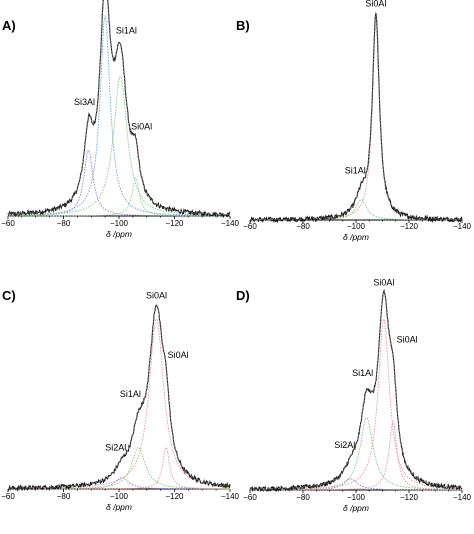 Image resolution: width=474 pixels, height=534 pixels. Describe the element at coordinates (243, 25) in the screenshot. I see `panel-letter: B)` at that location.